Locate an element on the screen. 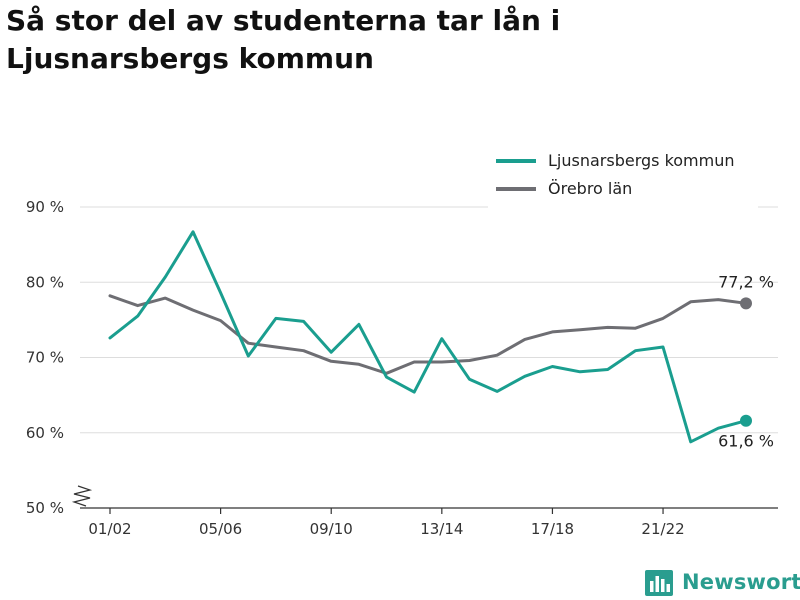 The height and width of the screenshot is (600, 800). x-axis: 01/02 05/06 09/10 13/14 17/18 21/22 is located at coordinates (429, 522).